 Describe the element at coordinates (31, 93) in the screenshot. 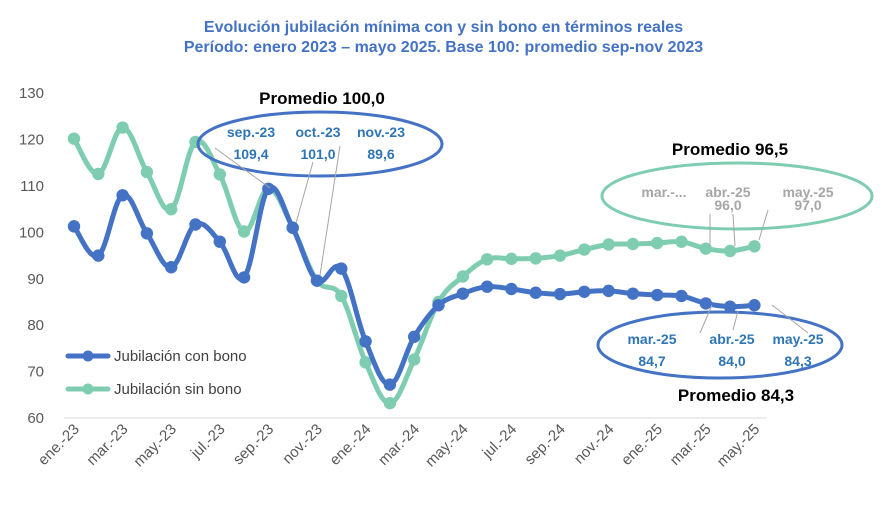

I see `y-tick-label: 130` at that location.